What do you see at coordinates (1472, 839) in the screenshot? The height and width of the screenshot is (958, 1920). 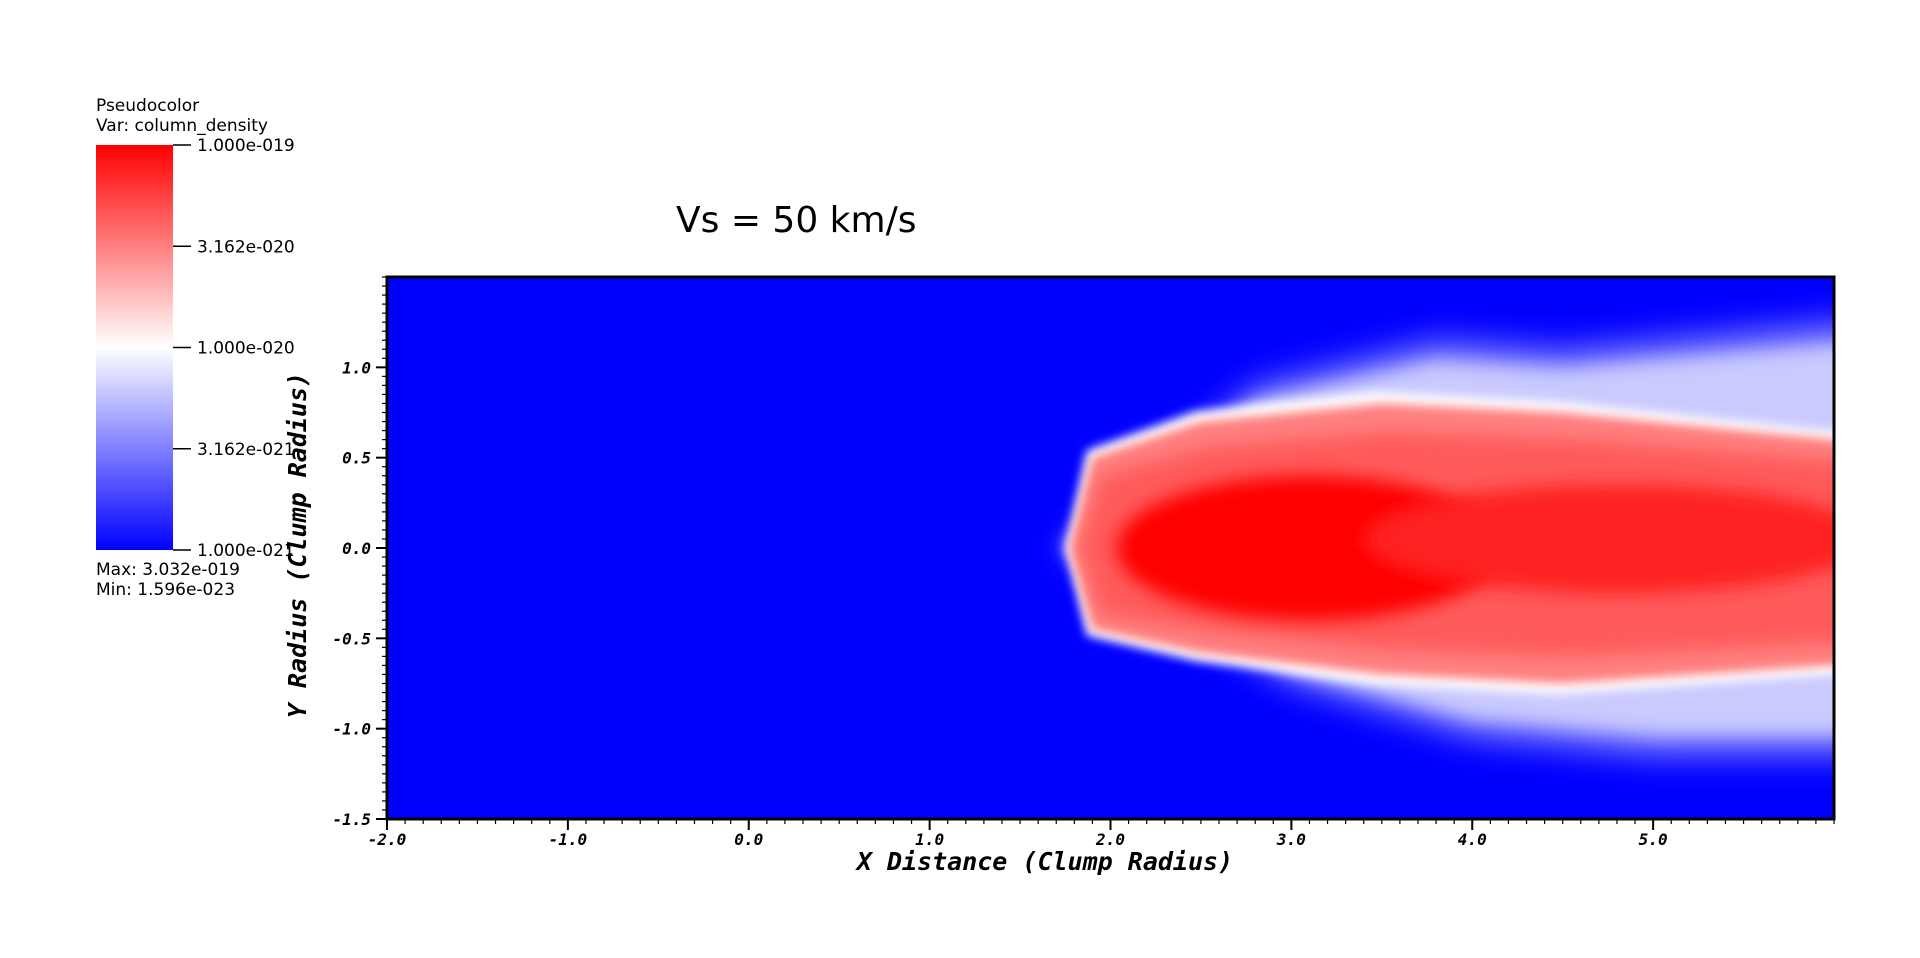 I see `x-tick-label: 4.0` at bounding box center [1472, 839].